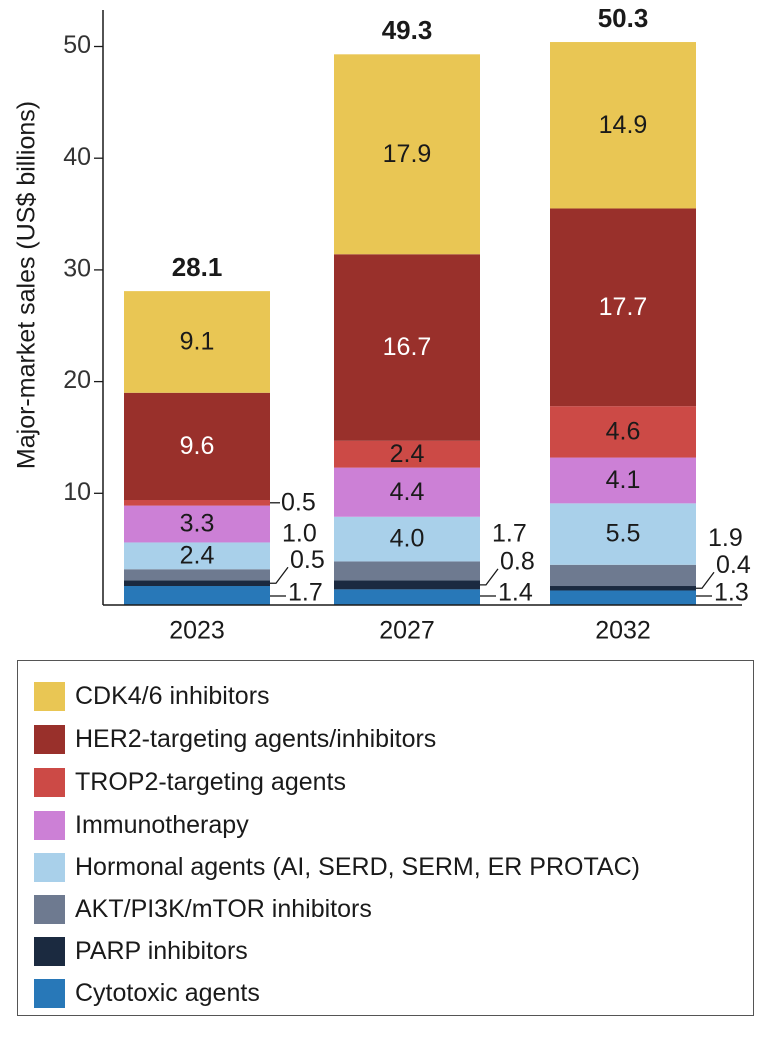  I want to click on segment-value-label: 9.1, so click(197, 342).